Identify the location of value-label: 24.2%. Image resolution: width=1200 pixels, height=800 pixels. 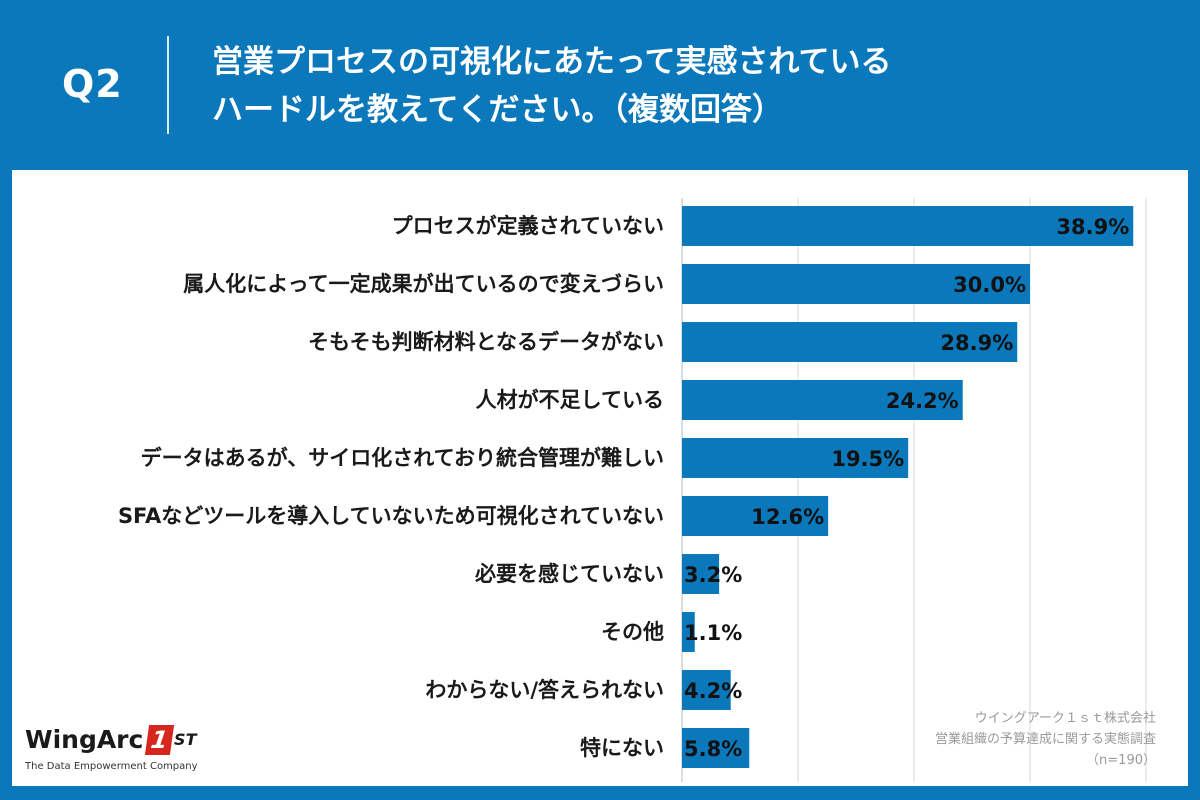
(922, 401).